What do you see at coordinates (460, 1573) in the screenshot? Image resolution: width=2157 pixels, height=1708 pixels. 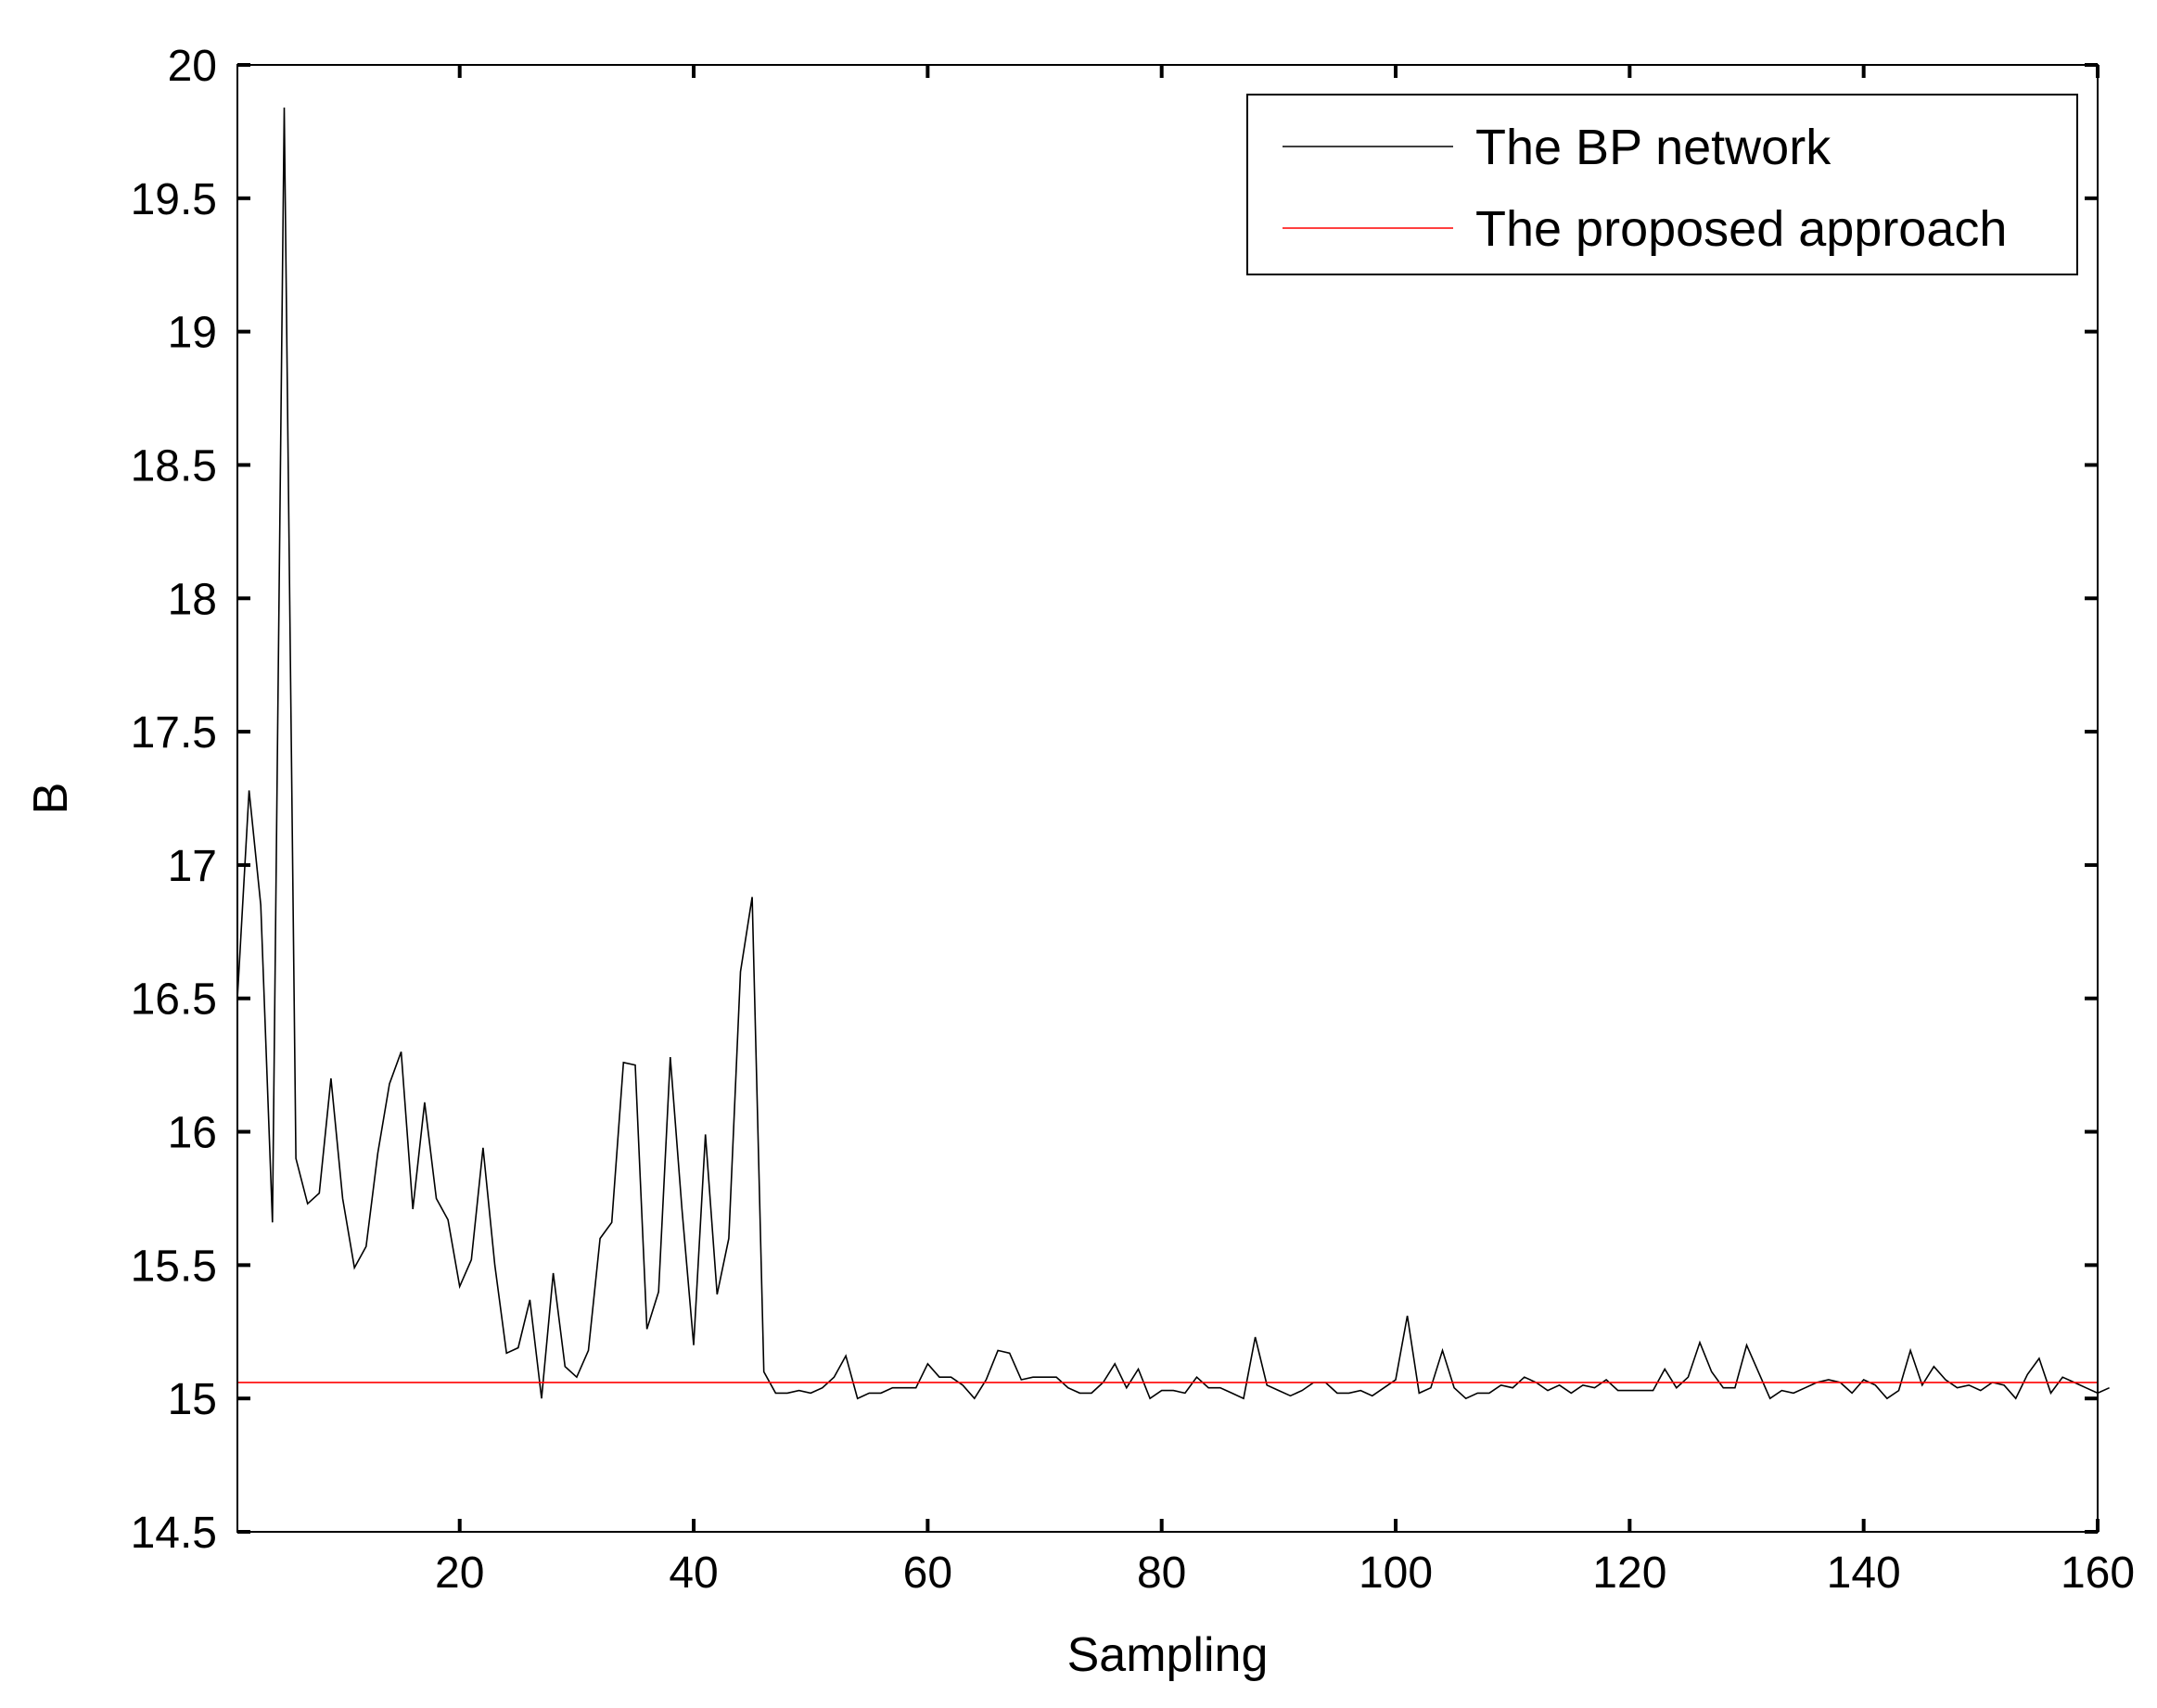 I see `x-tick-label: 20` at bounding box center [460, 1573].